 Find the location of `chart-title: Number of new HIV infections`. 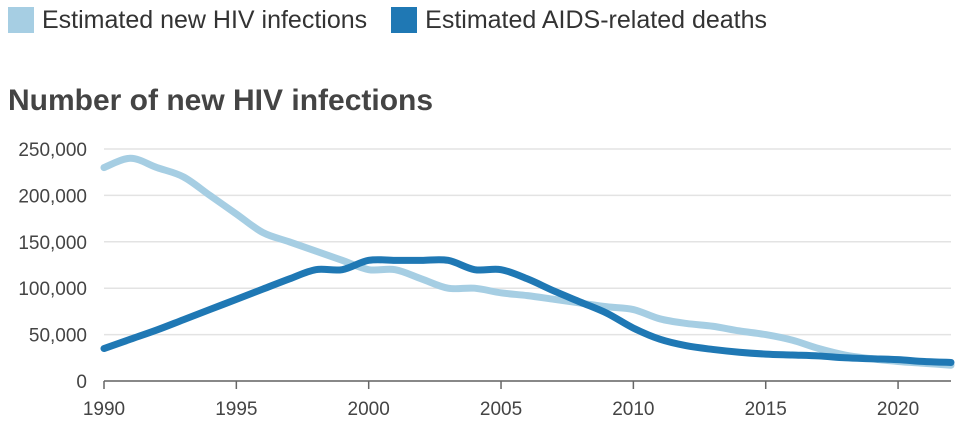

chart-title: Number of new HIV infections is located at coordinates (221, 100).